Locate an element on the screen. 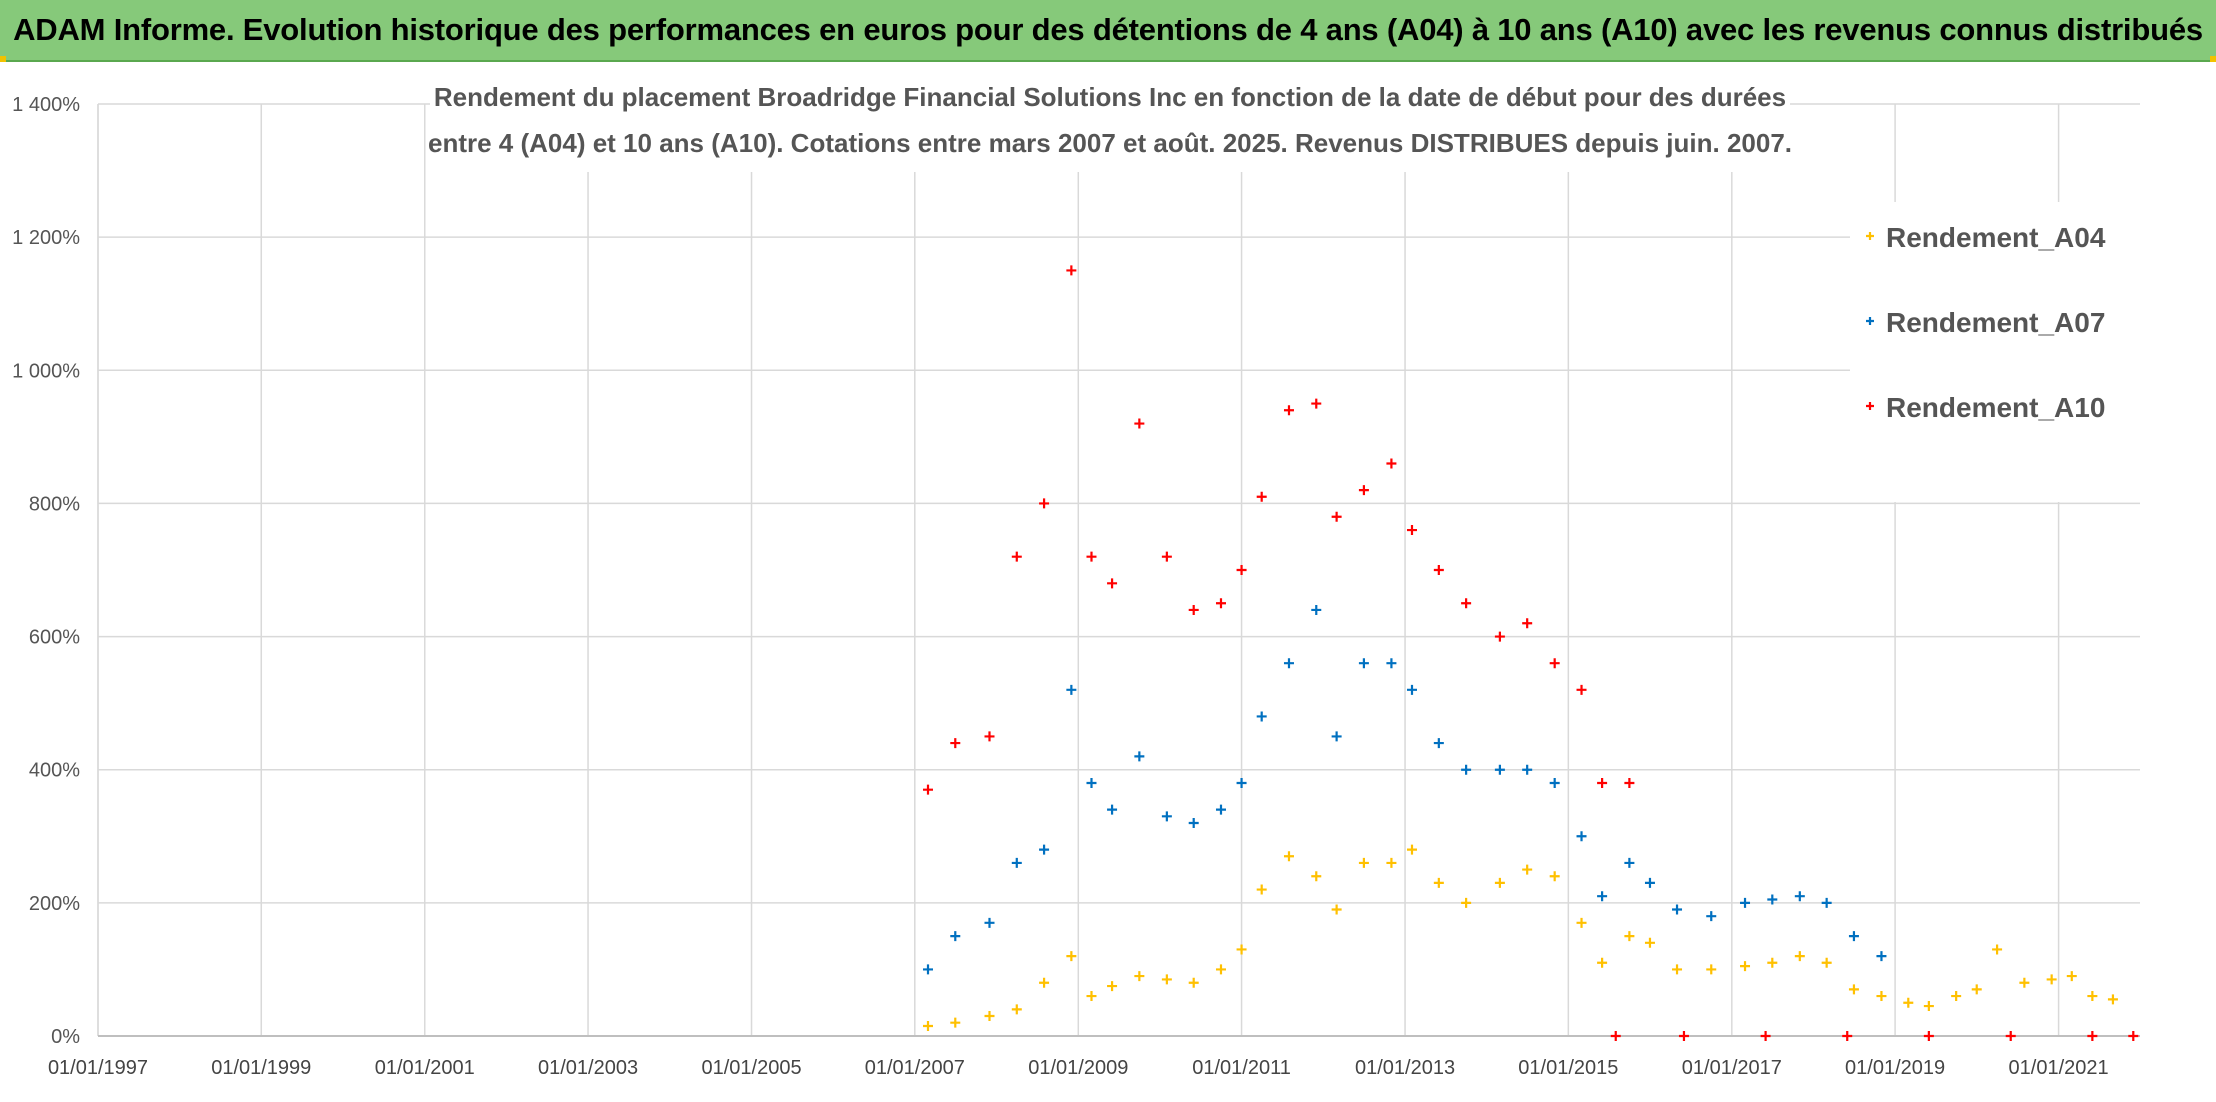  corner-marker-left is located at coordinates (3, 59).